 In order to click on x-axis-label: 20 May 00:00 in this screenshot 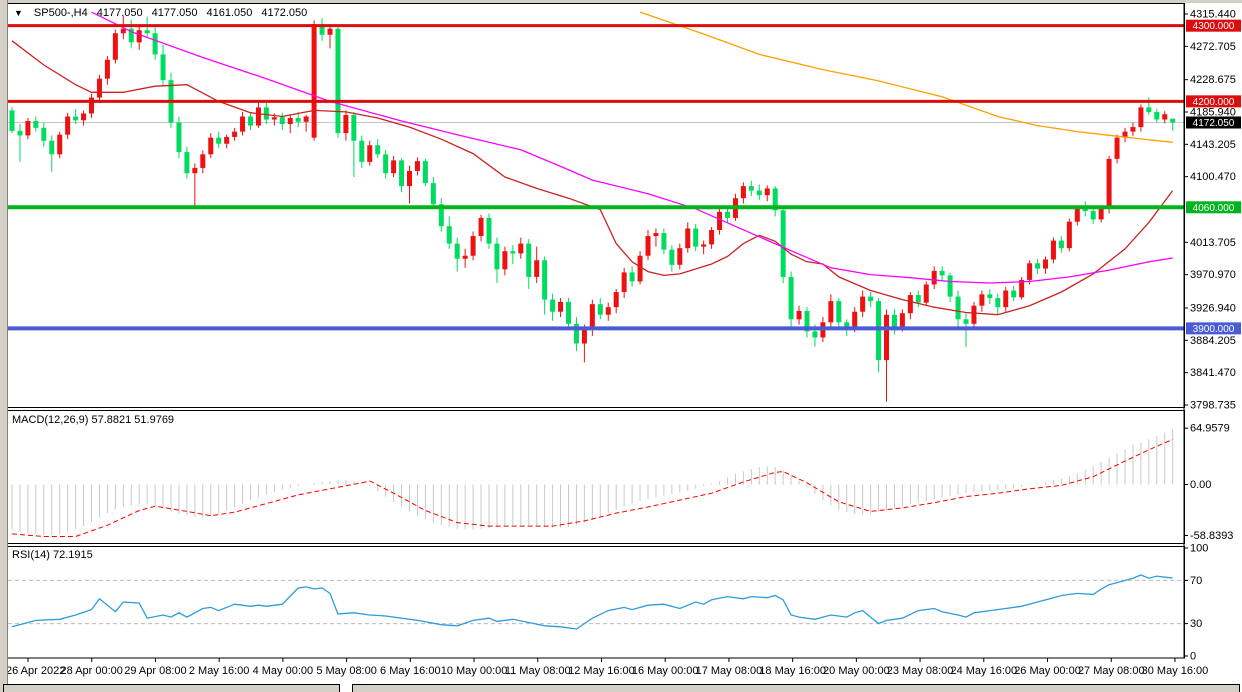, I will do `click(856, 671)`.